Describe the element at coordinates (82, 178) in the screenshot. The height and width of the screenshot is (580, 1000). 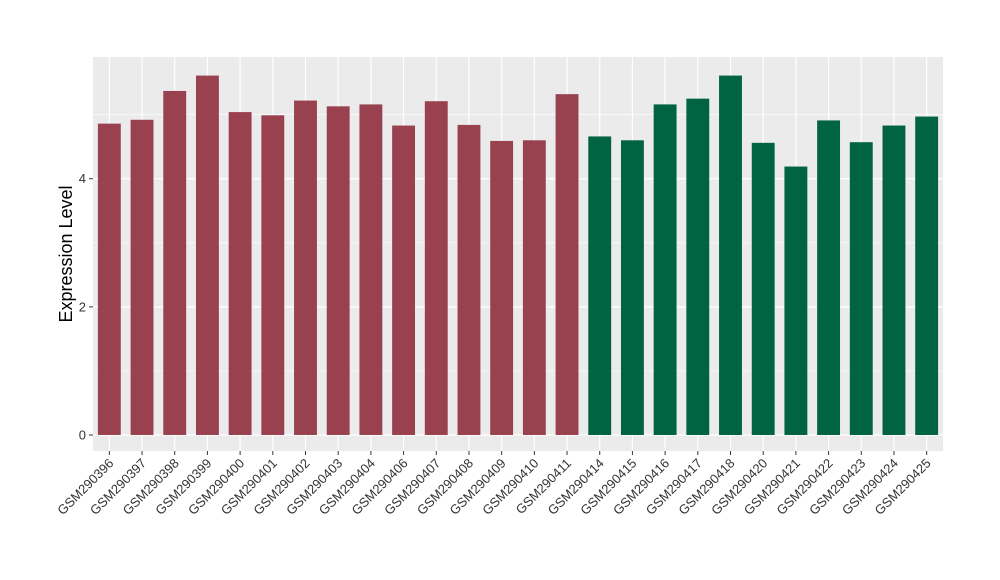
I see `y-tick-label: 4` at that location.